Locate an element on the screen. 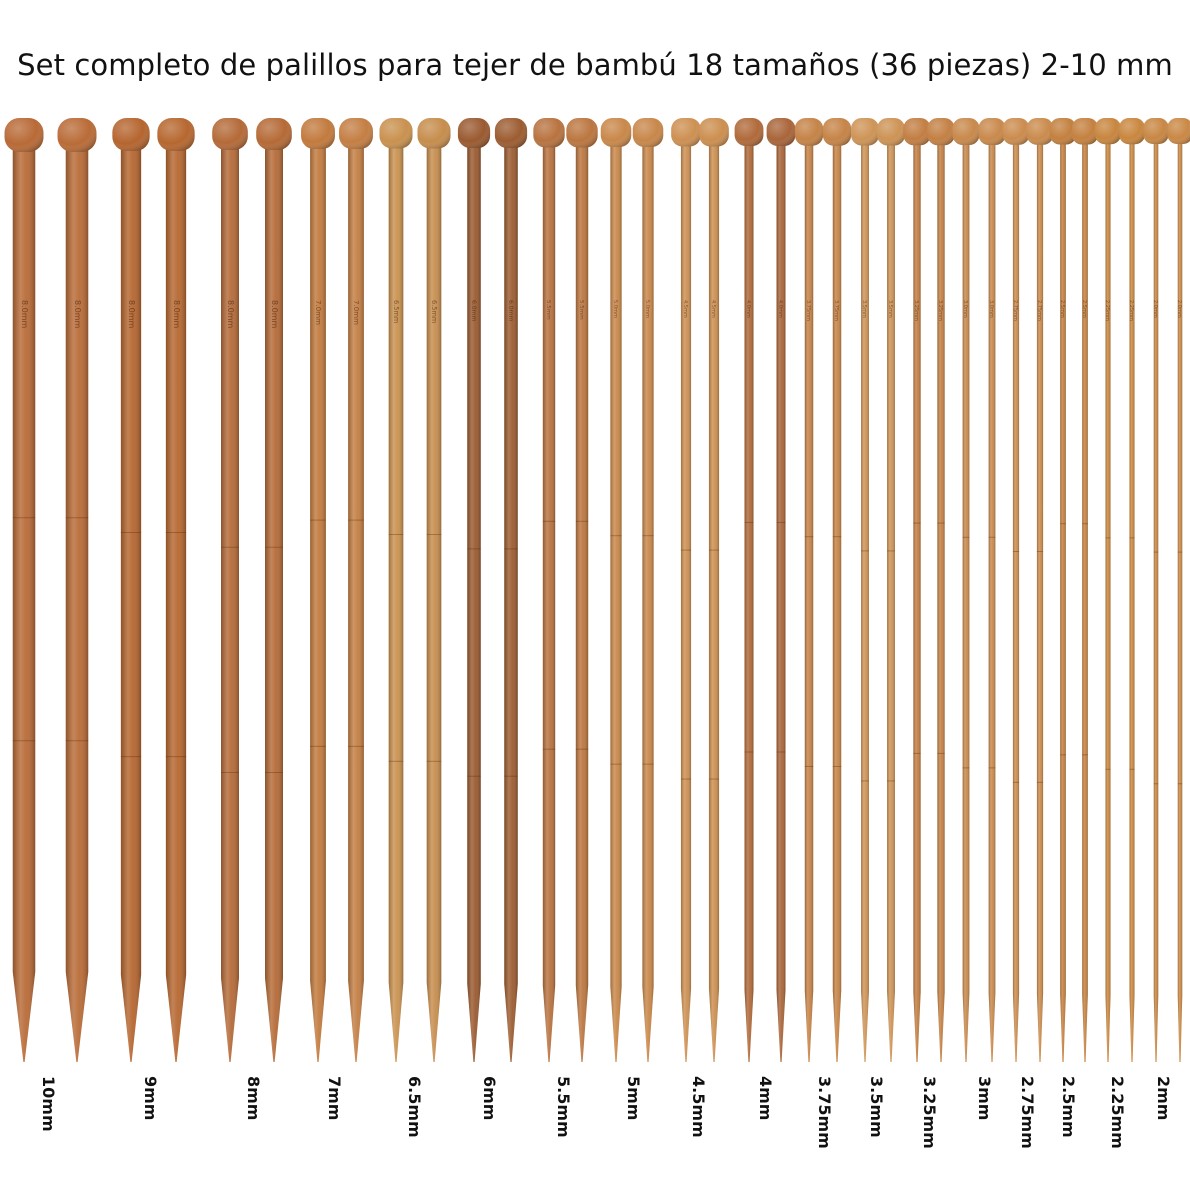 This screenshot has height=1200, width=1190. needle-3.5mm-2: 3.5mm is located at coordinates (891, 590).